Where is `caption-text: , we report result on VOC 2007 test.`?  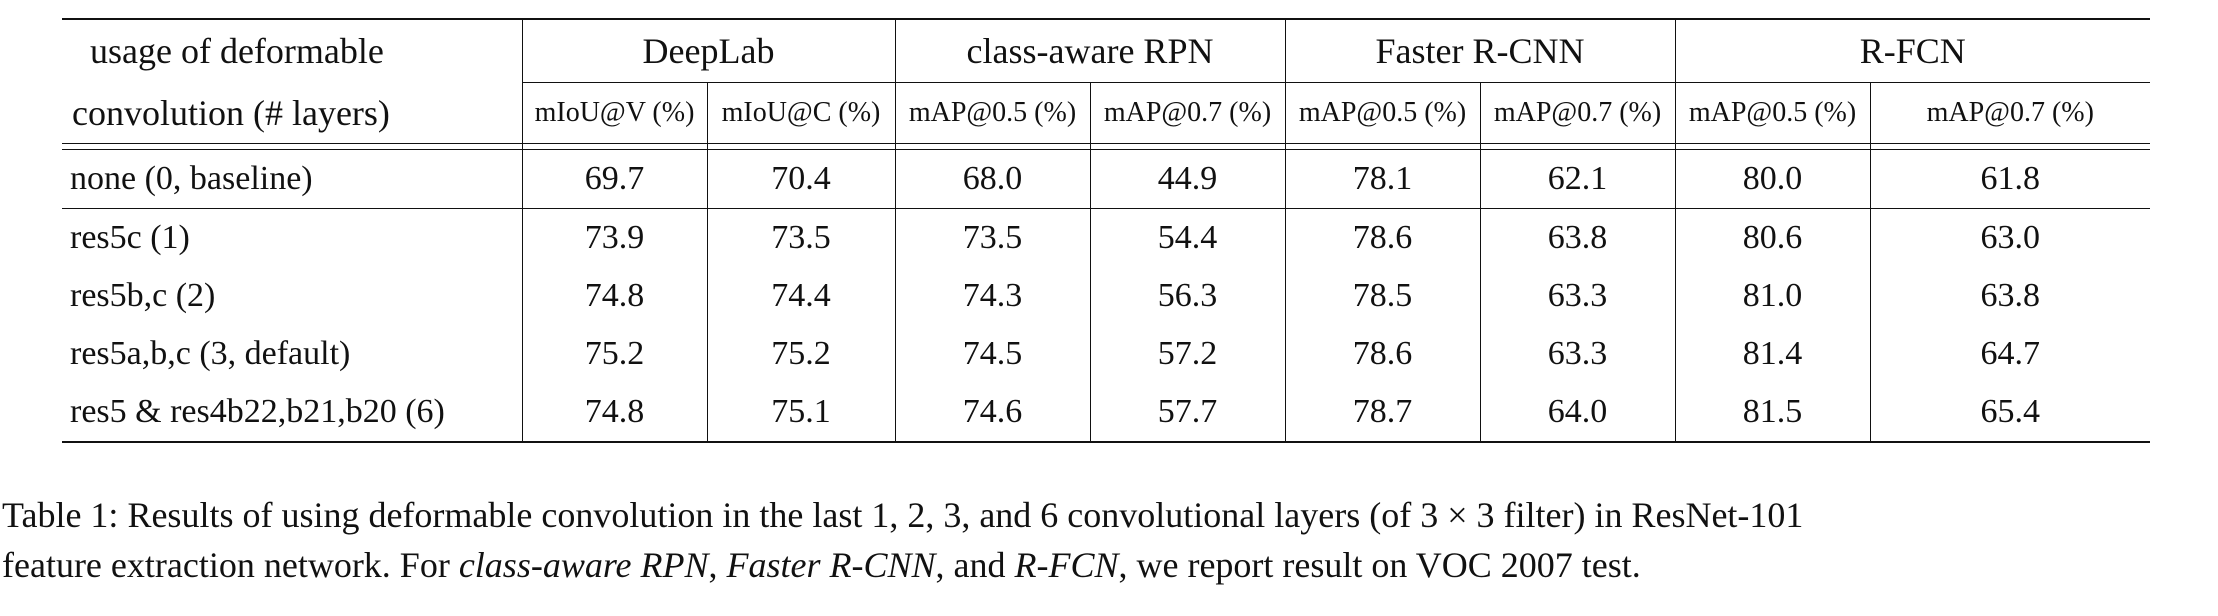 caption-text: , we report result on VOC 2007 test. is located at coordinates (1379, 565).